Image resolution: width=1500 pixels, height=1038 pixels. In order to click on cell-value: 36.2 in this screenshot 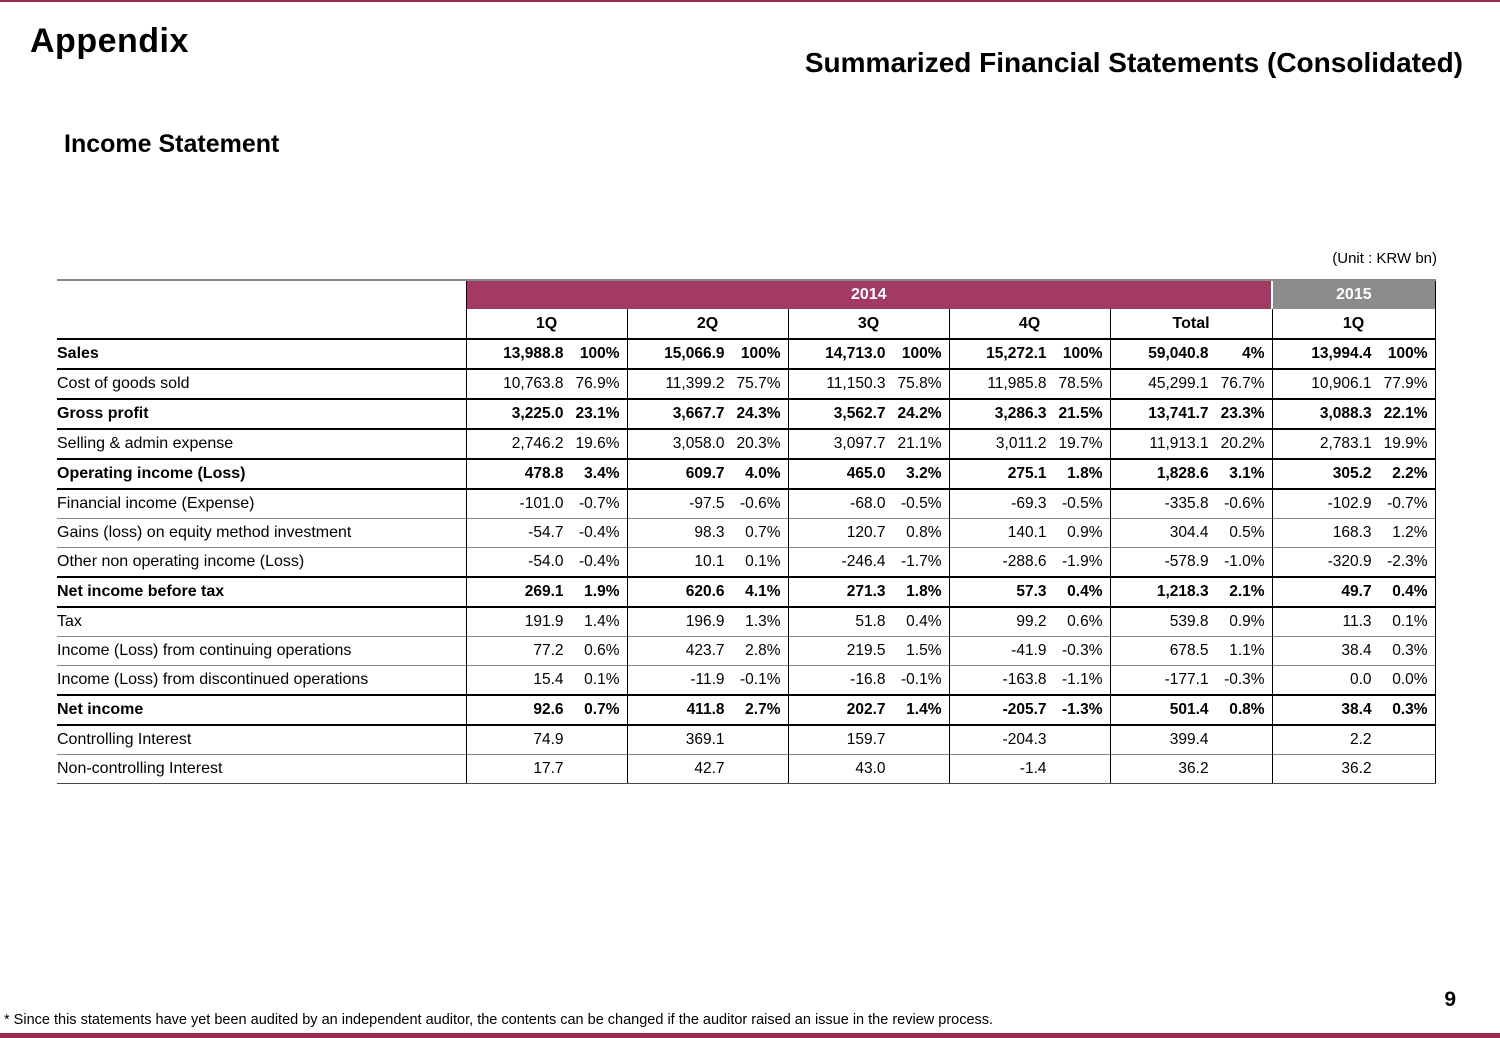, I will do `click(1356, 768)`.